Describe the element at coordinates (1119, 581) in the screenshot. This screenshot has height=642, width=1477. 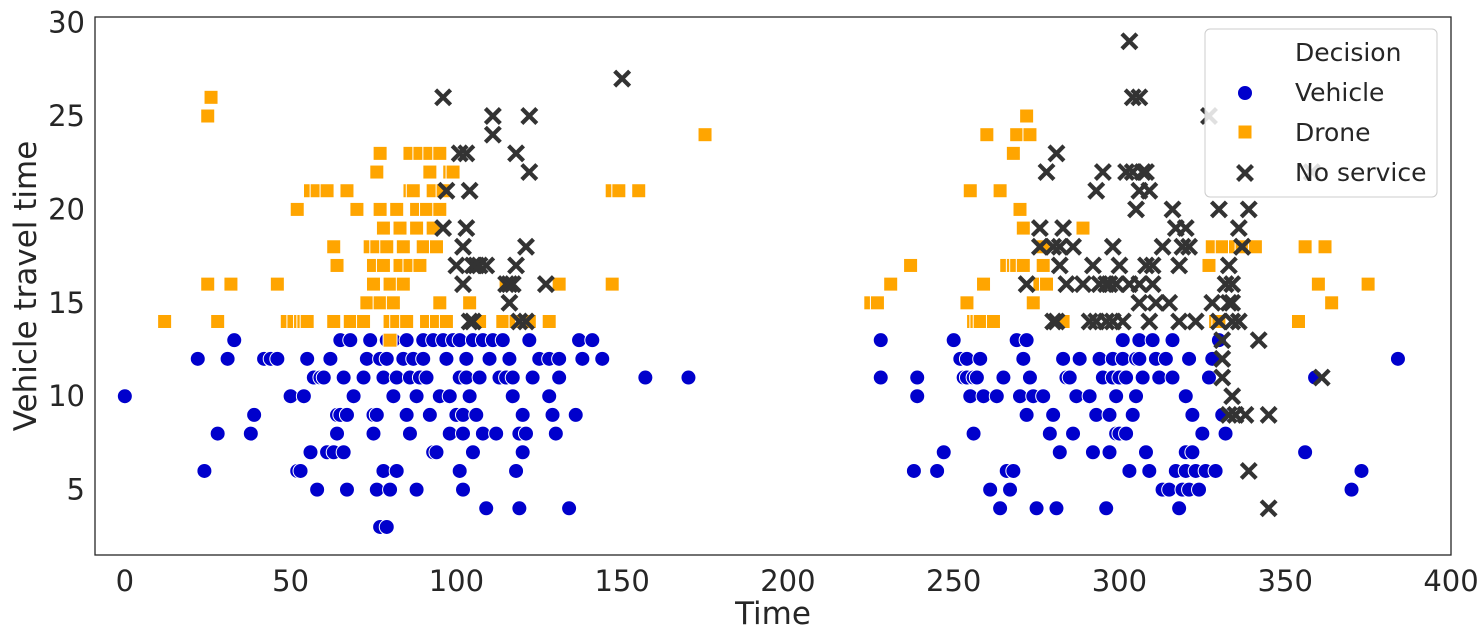
I see `x-tick-label: 300` at that location.